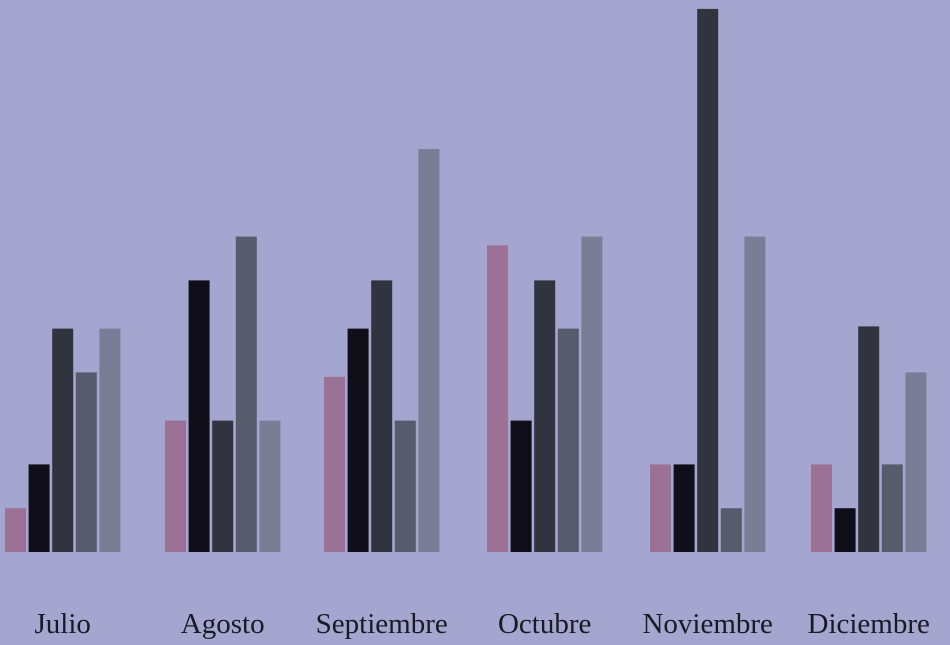  I want to click on x-tick-label: Octubre, so click(544, 624).